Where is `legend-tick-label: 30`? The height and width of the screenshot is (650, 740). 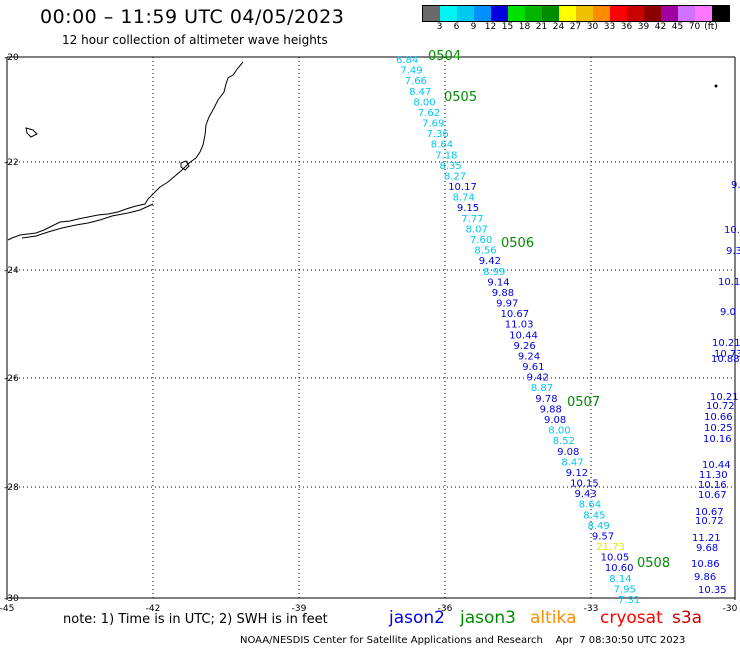
legend-tick-label: 30 is located at coordinates (592, 27).